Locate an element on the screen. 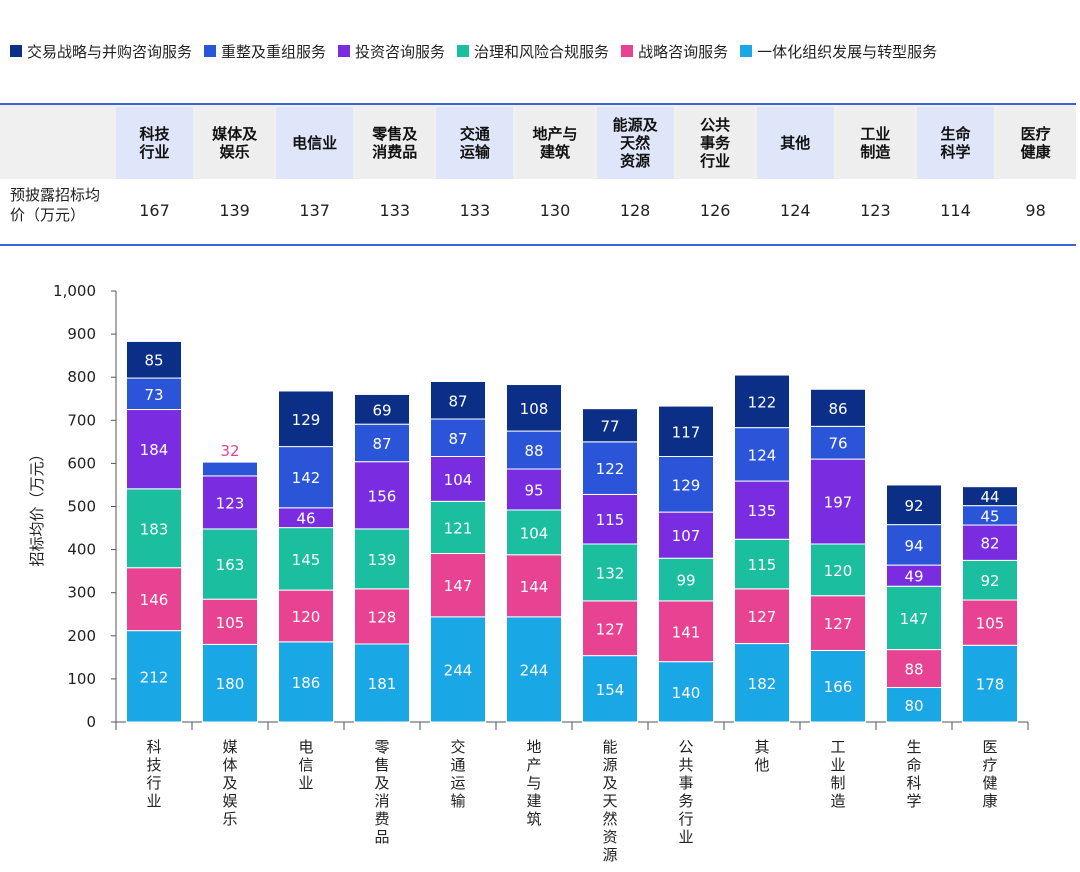 This screenshot has height=872, width=1080. bar-data-label: 115 is located at coordinates (610, 520).